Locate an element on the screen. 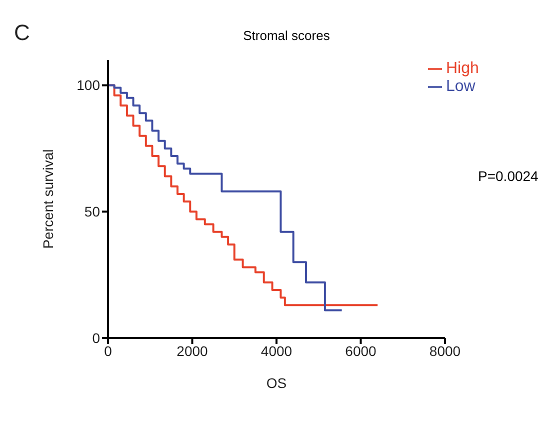  legend-label: Low is located at coordinates (461, 86).